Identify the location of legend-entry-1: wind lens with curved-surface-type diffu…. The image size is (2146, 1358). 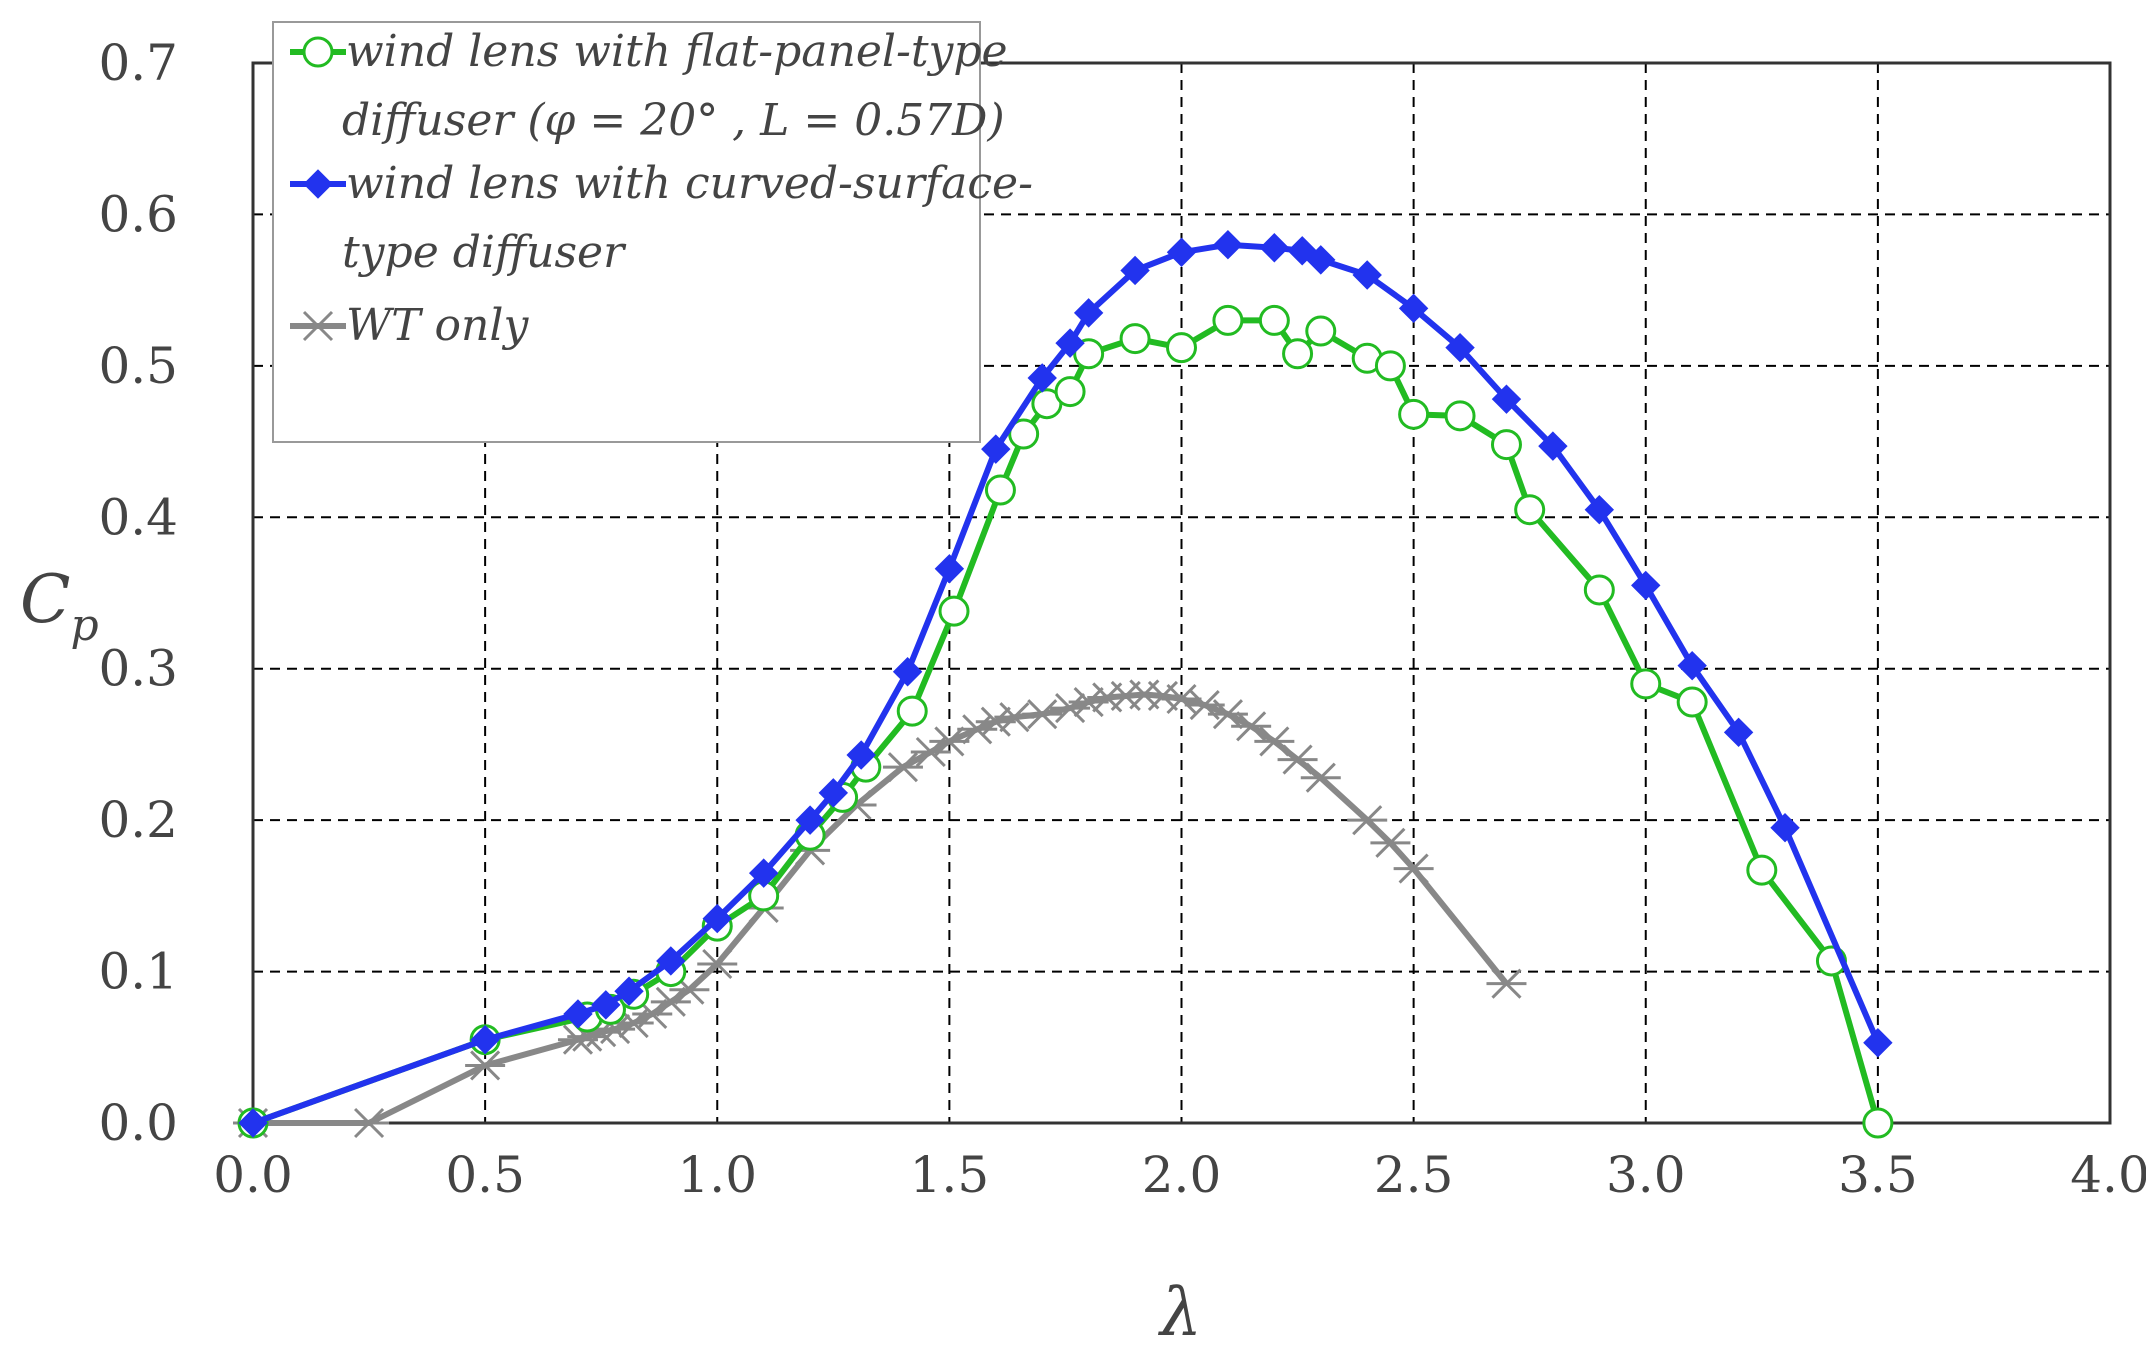
(661, 218).